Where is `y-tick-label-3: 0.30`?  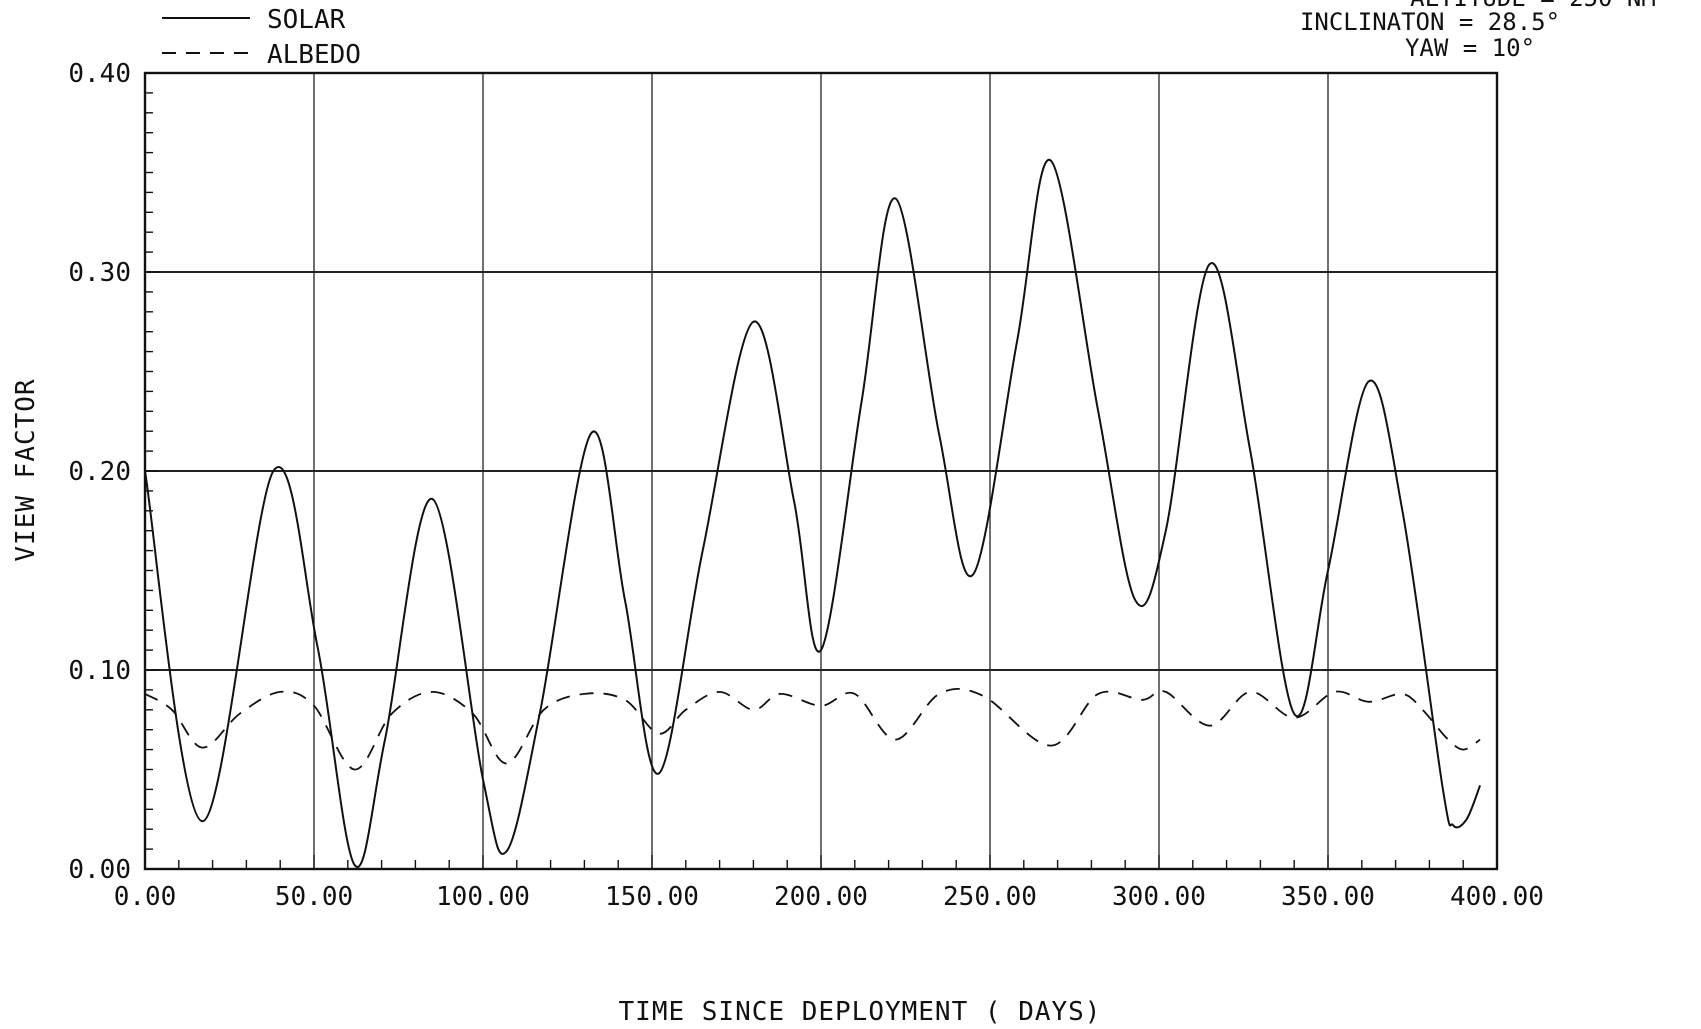 y-tick-label-3: 0.30 is located at coordinates (99, 273).